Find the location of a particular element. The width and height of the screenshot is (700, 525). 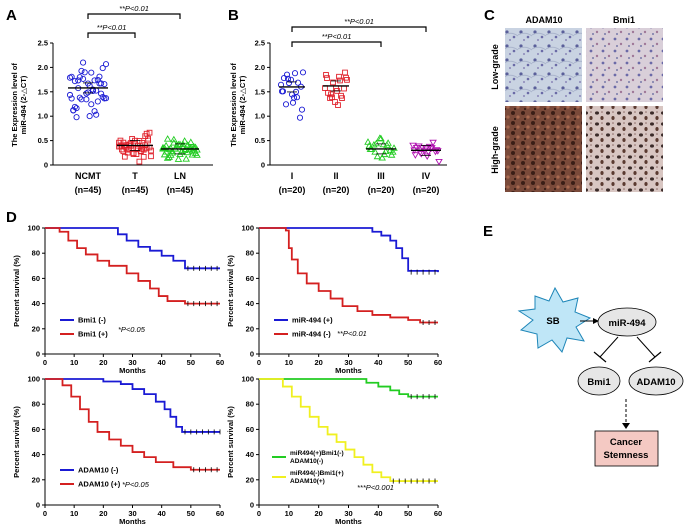

legend-label: miR-494 (-) is located at coordinates (311, 334).